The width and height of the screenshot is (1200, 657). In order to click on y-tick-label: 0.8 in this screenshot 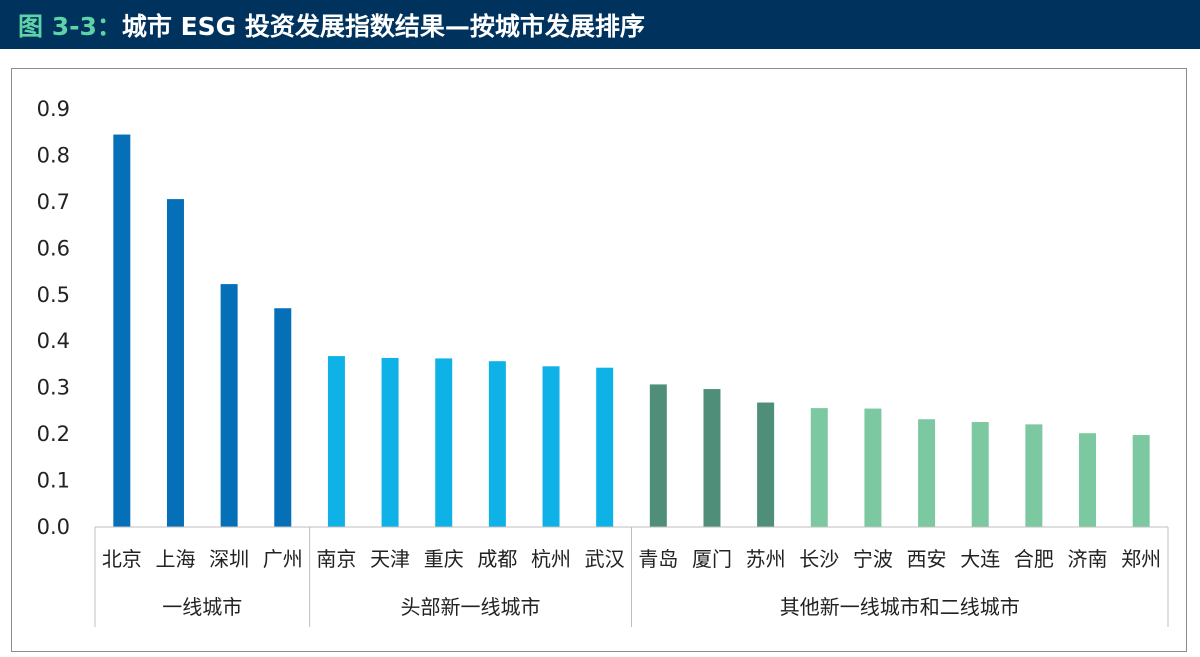, I will do `click(53, 155)`.